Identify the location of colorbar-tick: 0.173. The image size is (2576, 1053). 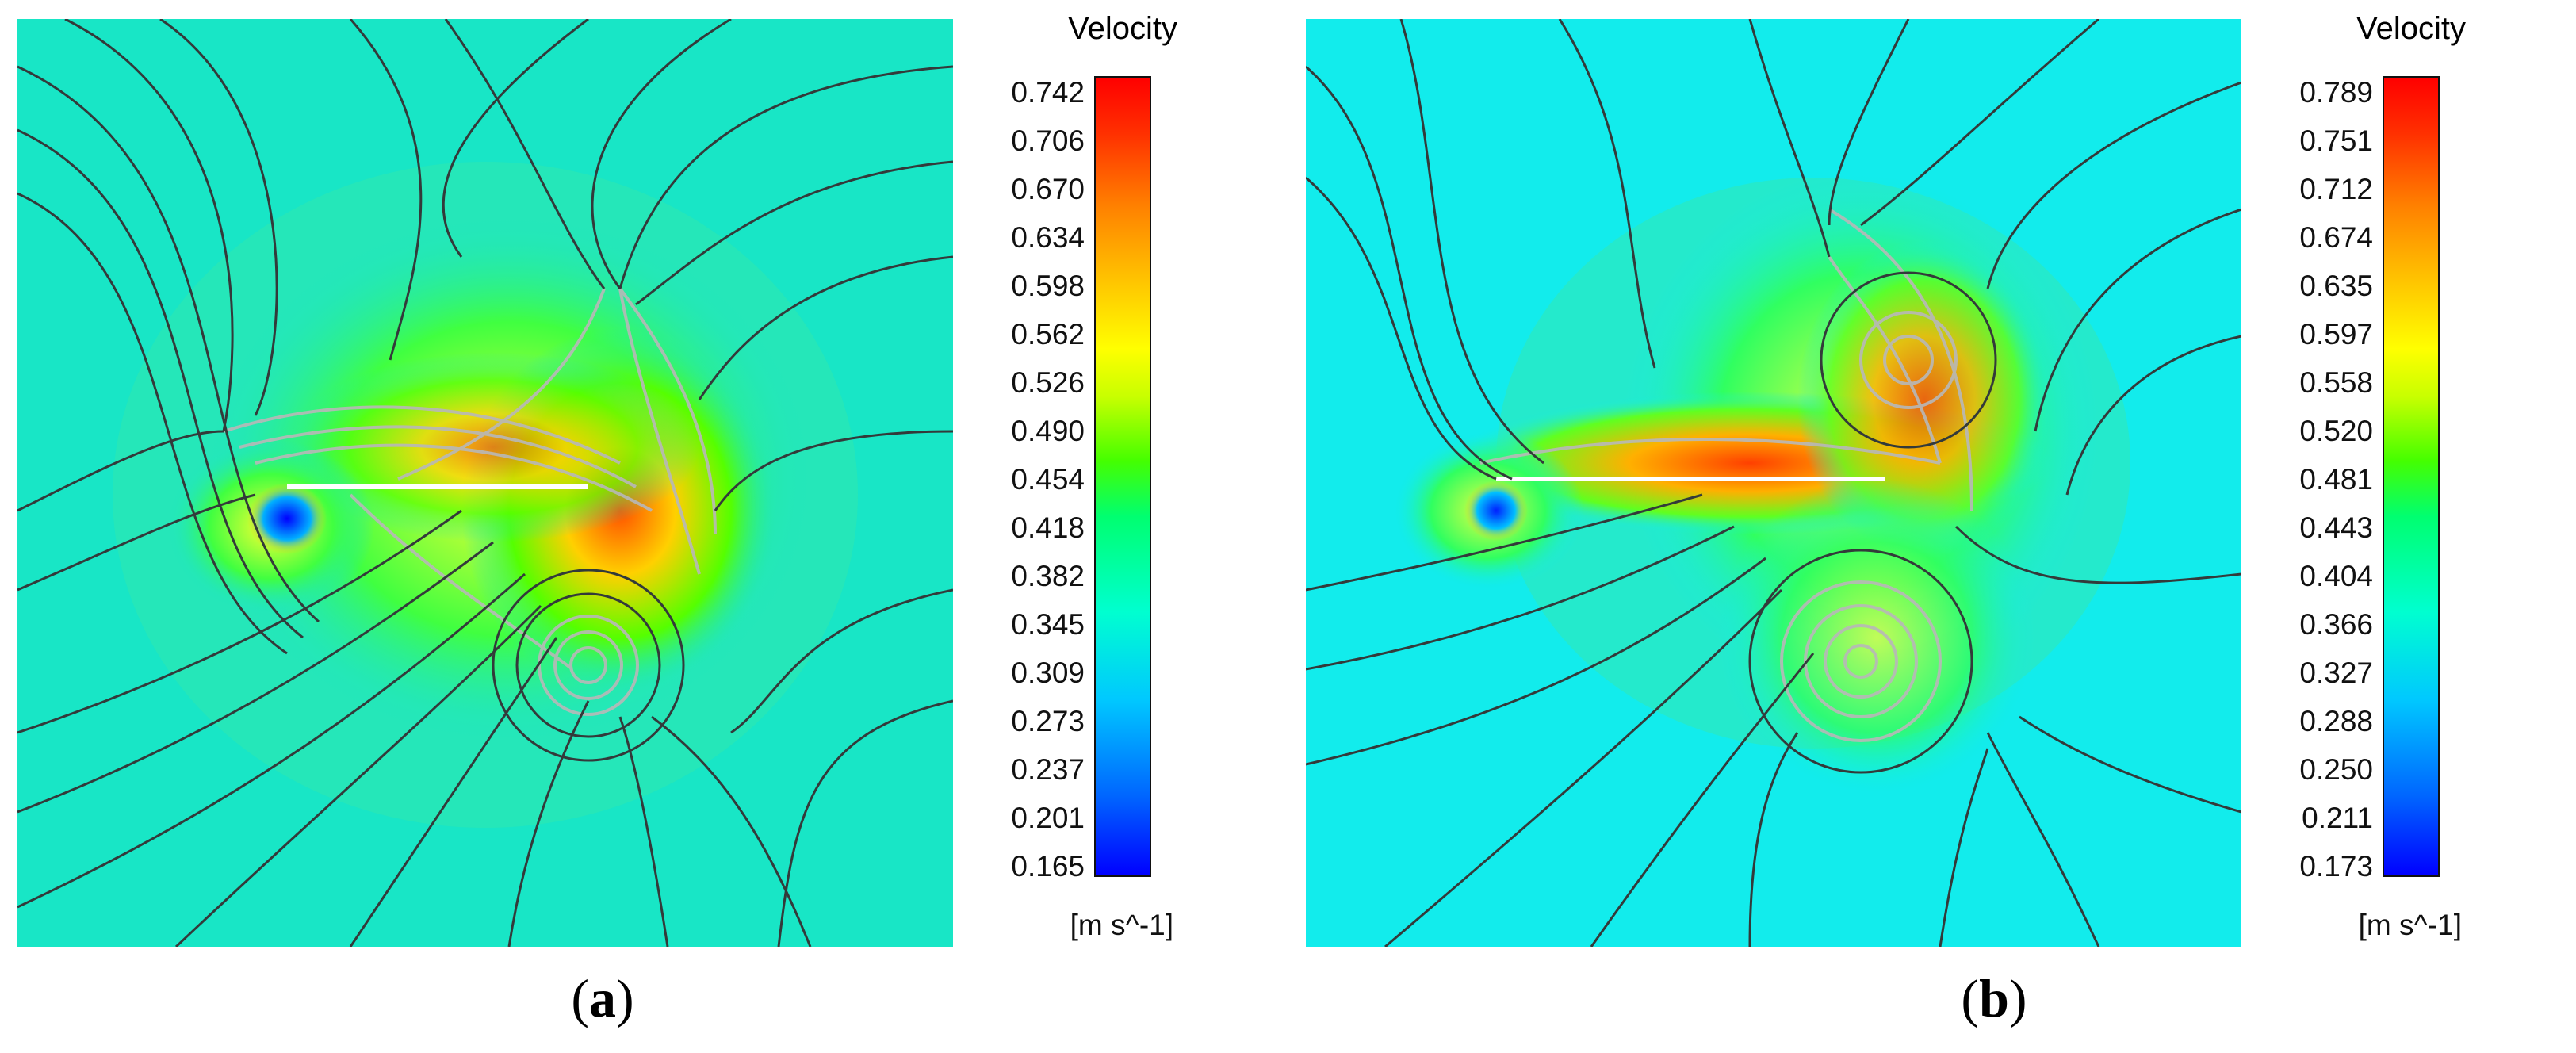
(2336, 866).